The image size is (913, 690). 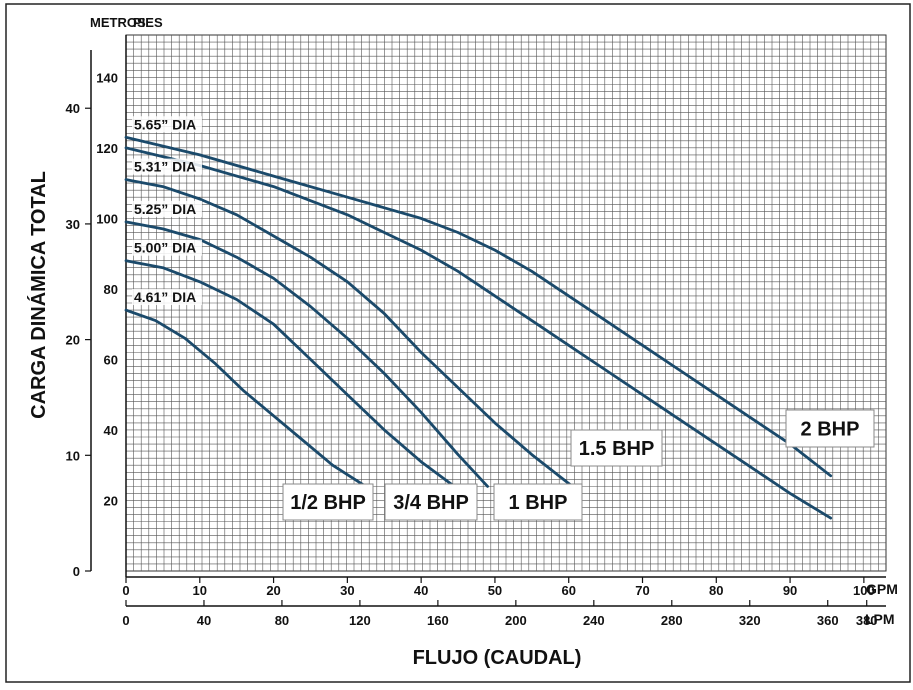 What do you see at coordinates (568, 590) in the screenshot?
I see `x-tick-label: 60` at bounding box center [568, 590].